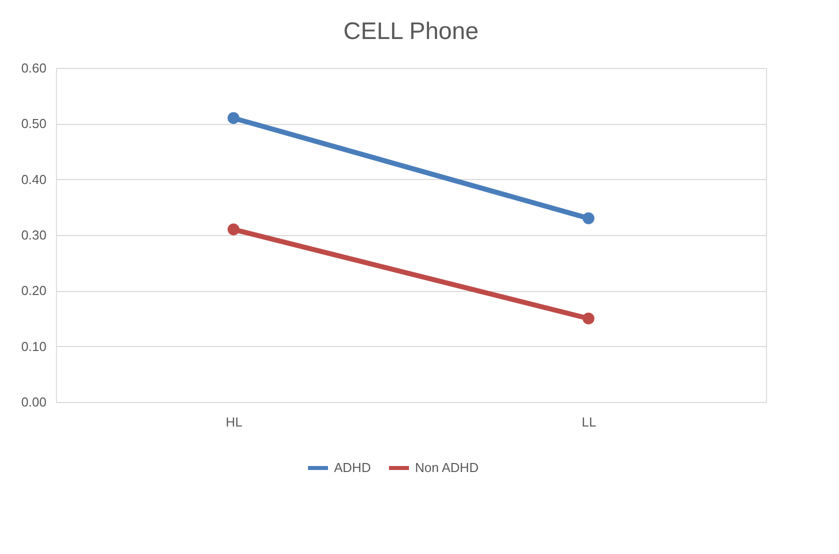 The height and width of the screenshot is (554, 839). I want to click on y-tick-label: 0.60, so click(33, 68).